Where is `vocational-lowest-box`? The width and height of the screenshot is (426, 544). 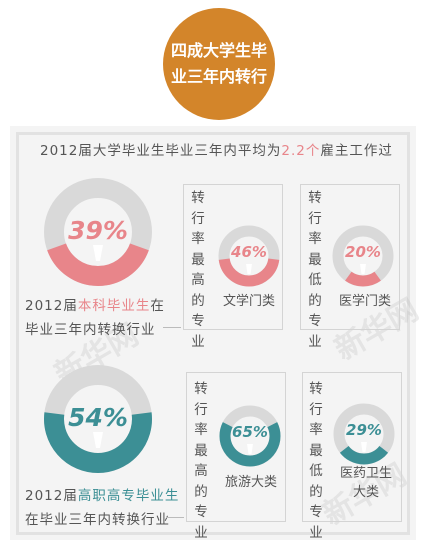
vocational-lowest-box is located at coordinates (352, 447).